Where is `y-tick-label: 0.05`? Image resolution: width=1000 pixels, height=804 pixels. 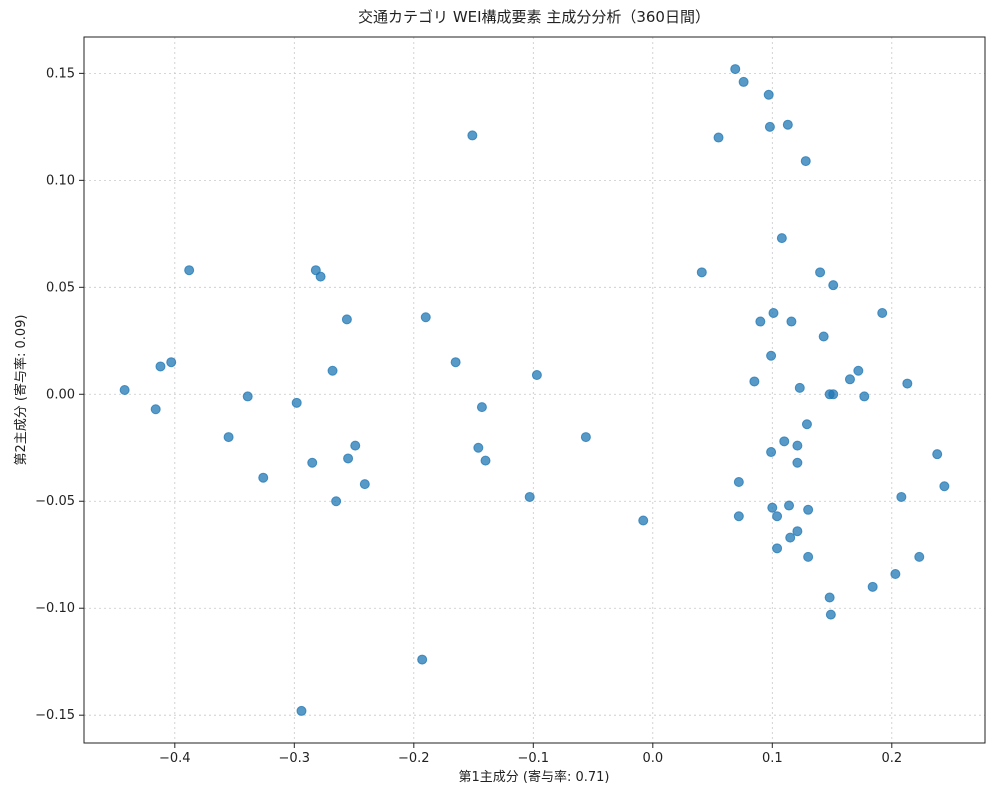 y-tick-label: 0.05 is located at coordinates (60, 287).